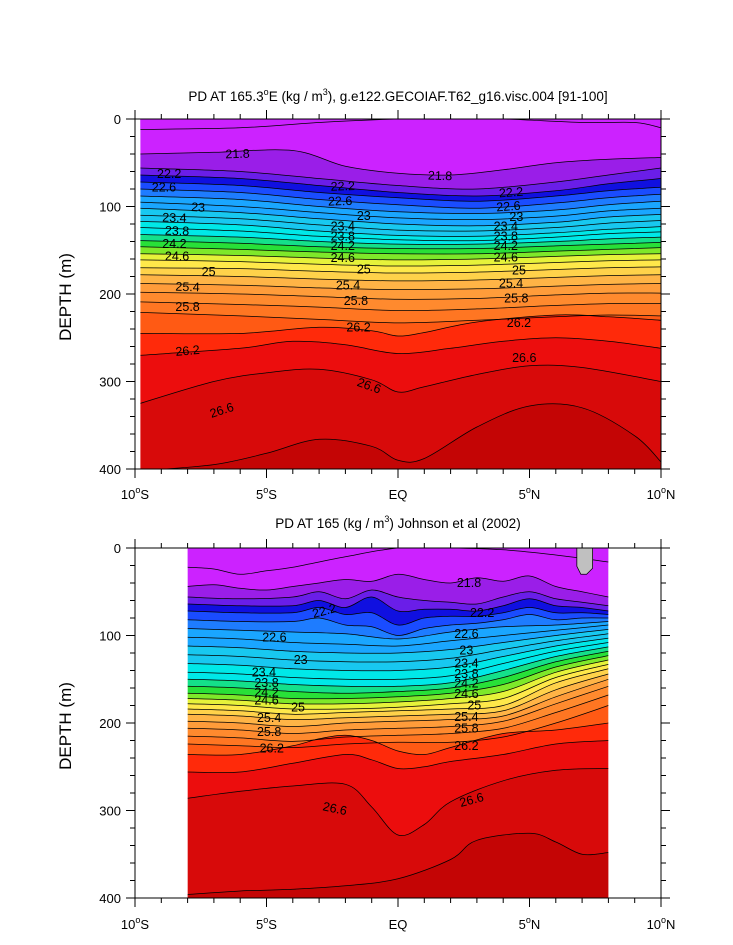 Image resolution: width=733 pixels, height=945 pixels. What do you see at coordinates (135, 923) in the screenshot?
I see `x-tick-label: 10oS` at bounding box center [135, 923].